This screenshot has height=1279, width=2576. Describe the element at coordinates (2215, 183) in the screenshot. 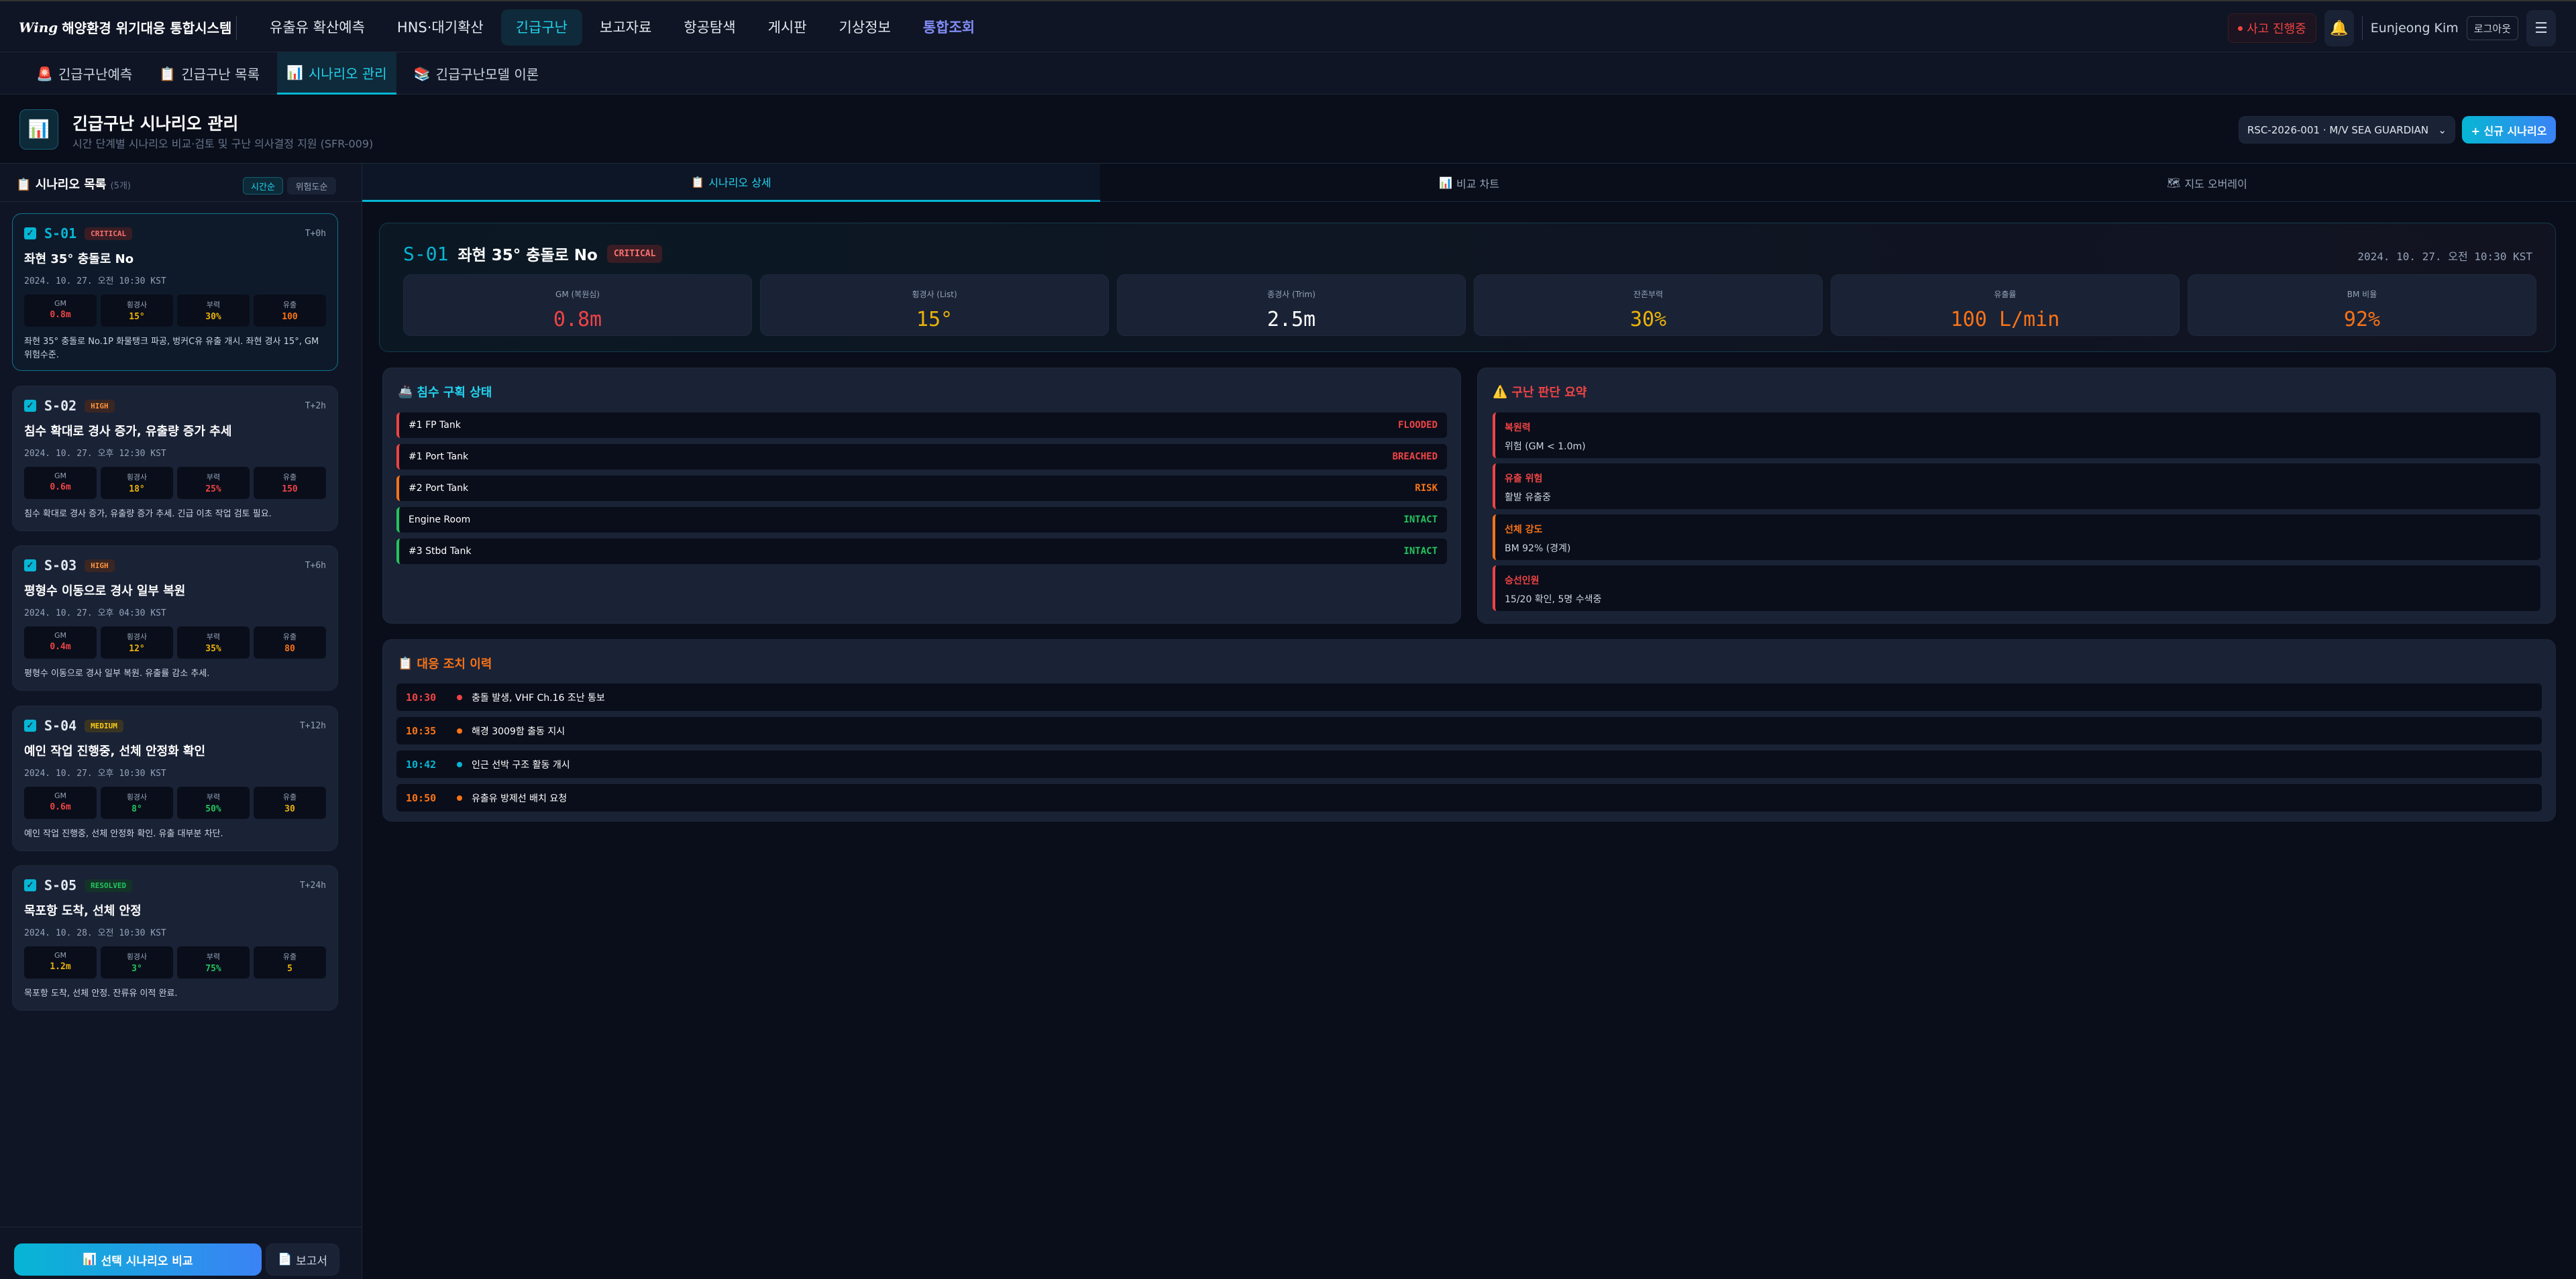

I see `tab-label: 지도 오버레이` at that location.